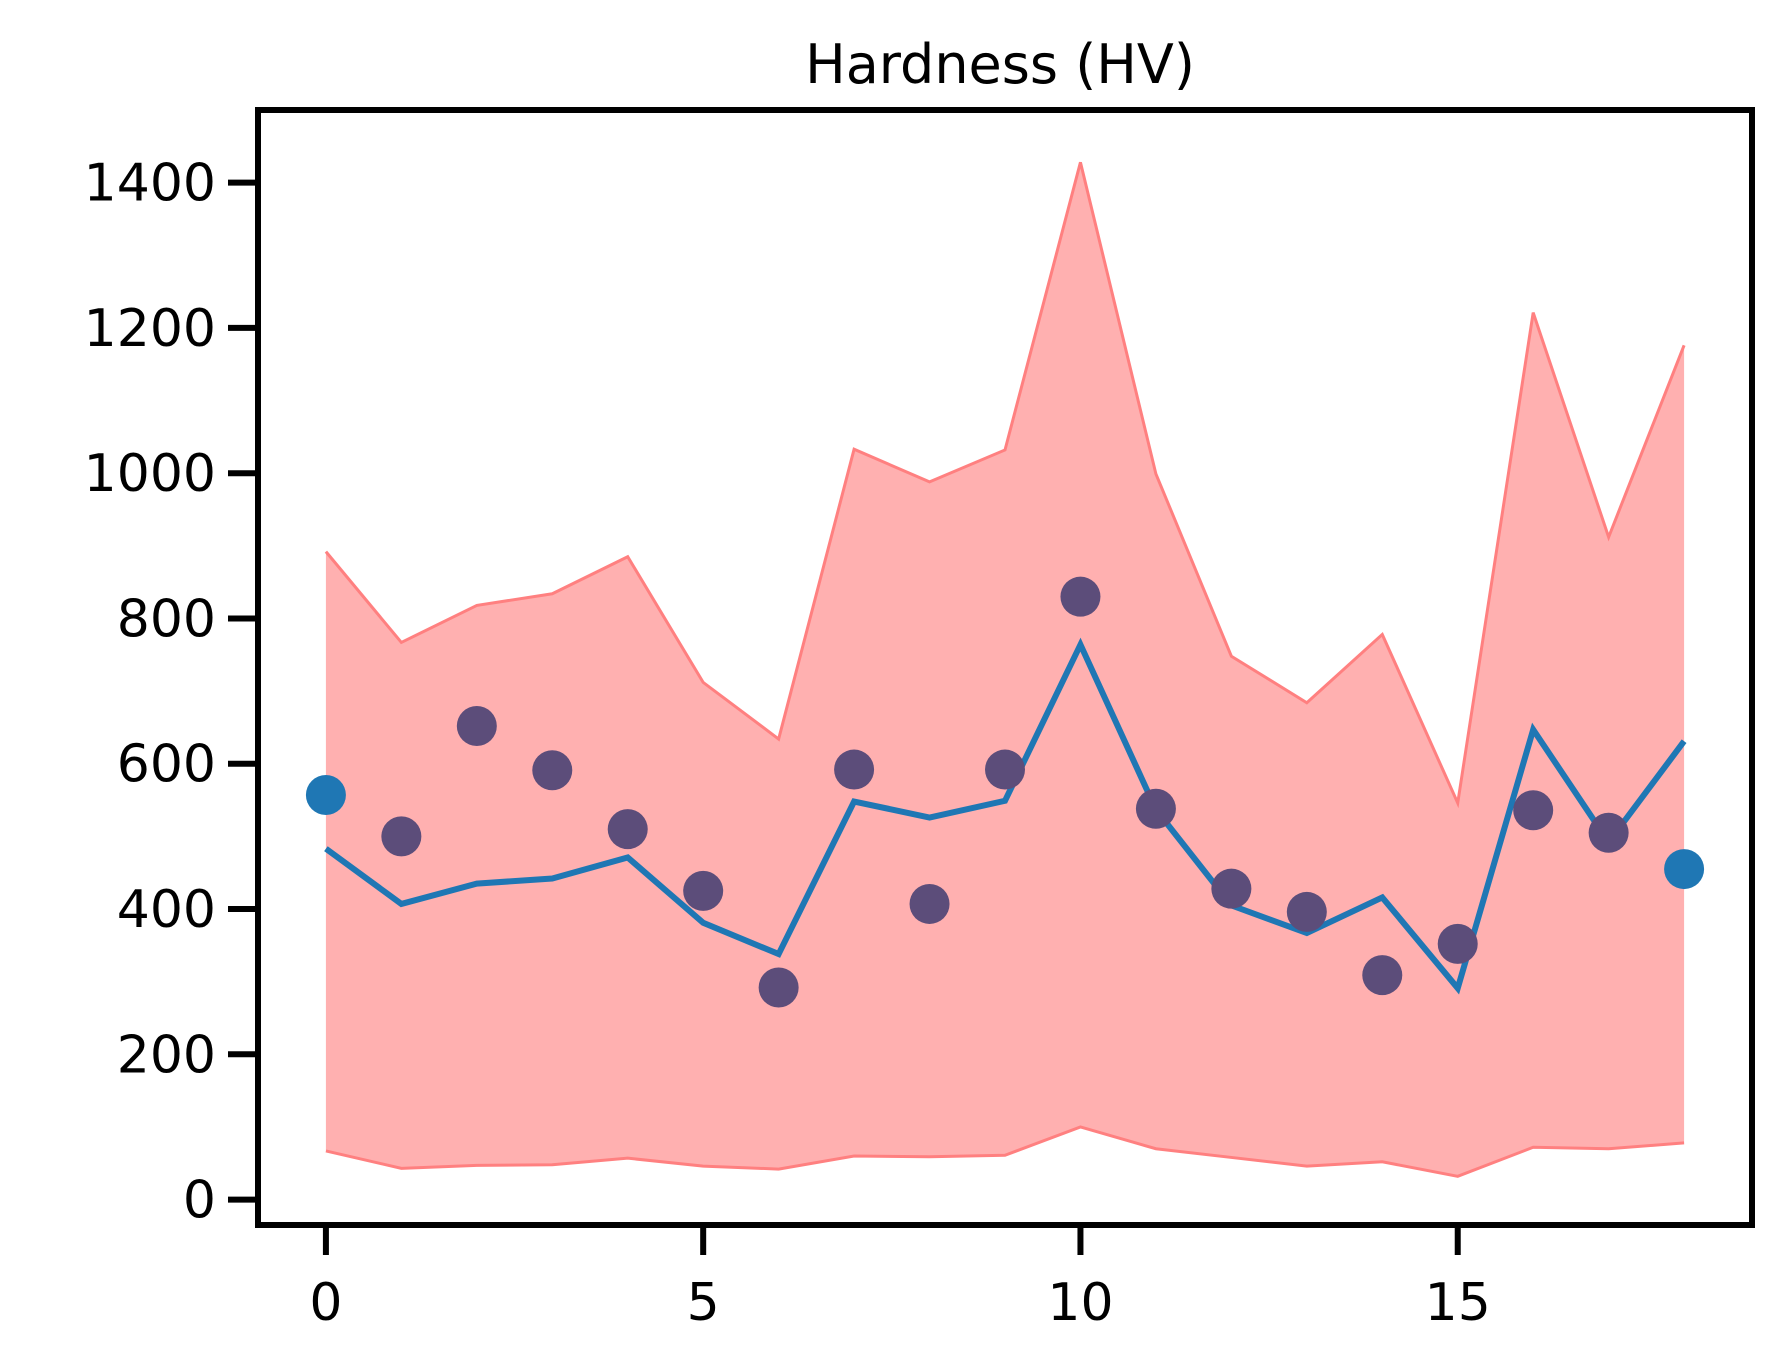  Describe the element at coordinates (150, 329) in the screenshot. I see `y-tick-label: 1200` at that location.